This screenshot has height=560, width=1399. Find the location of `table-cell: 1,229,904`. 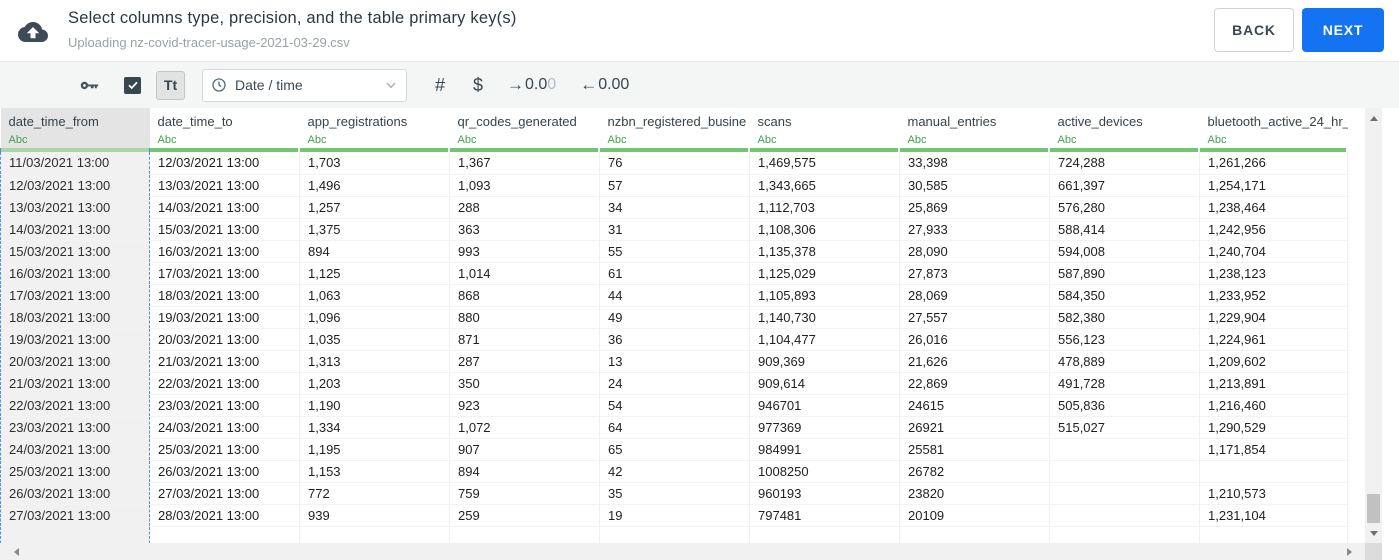

table-cell: 1,229,904 is located at coordinates (1273, 317).